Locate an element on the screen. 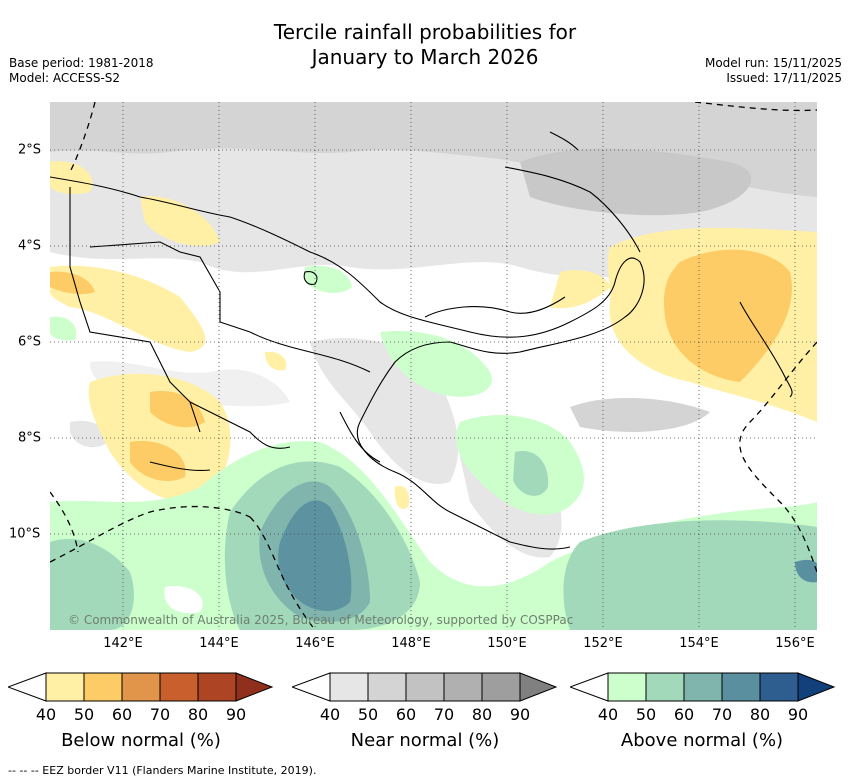 This screenshot has height=781, width=850. x-tick: 142°E is located at coordinates (123, 643).